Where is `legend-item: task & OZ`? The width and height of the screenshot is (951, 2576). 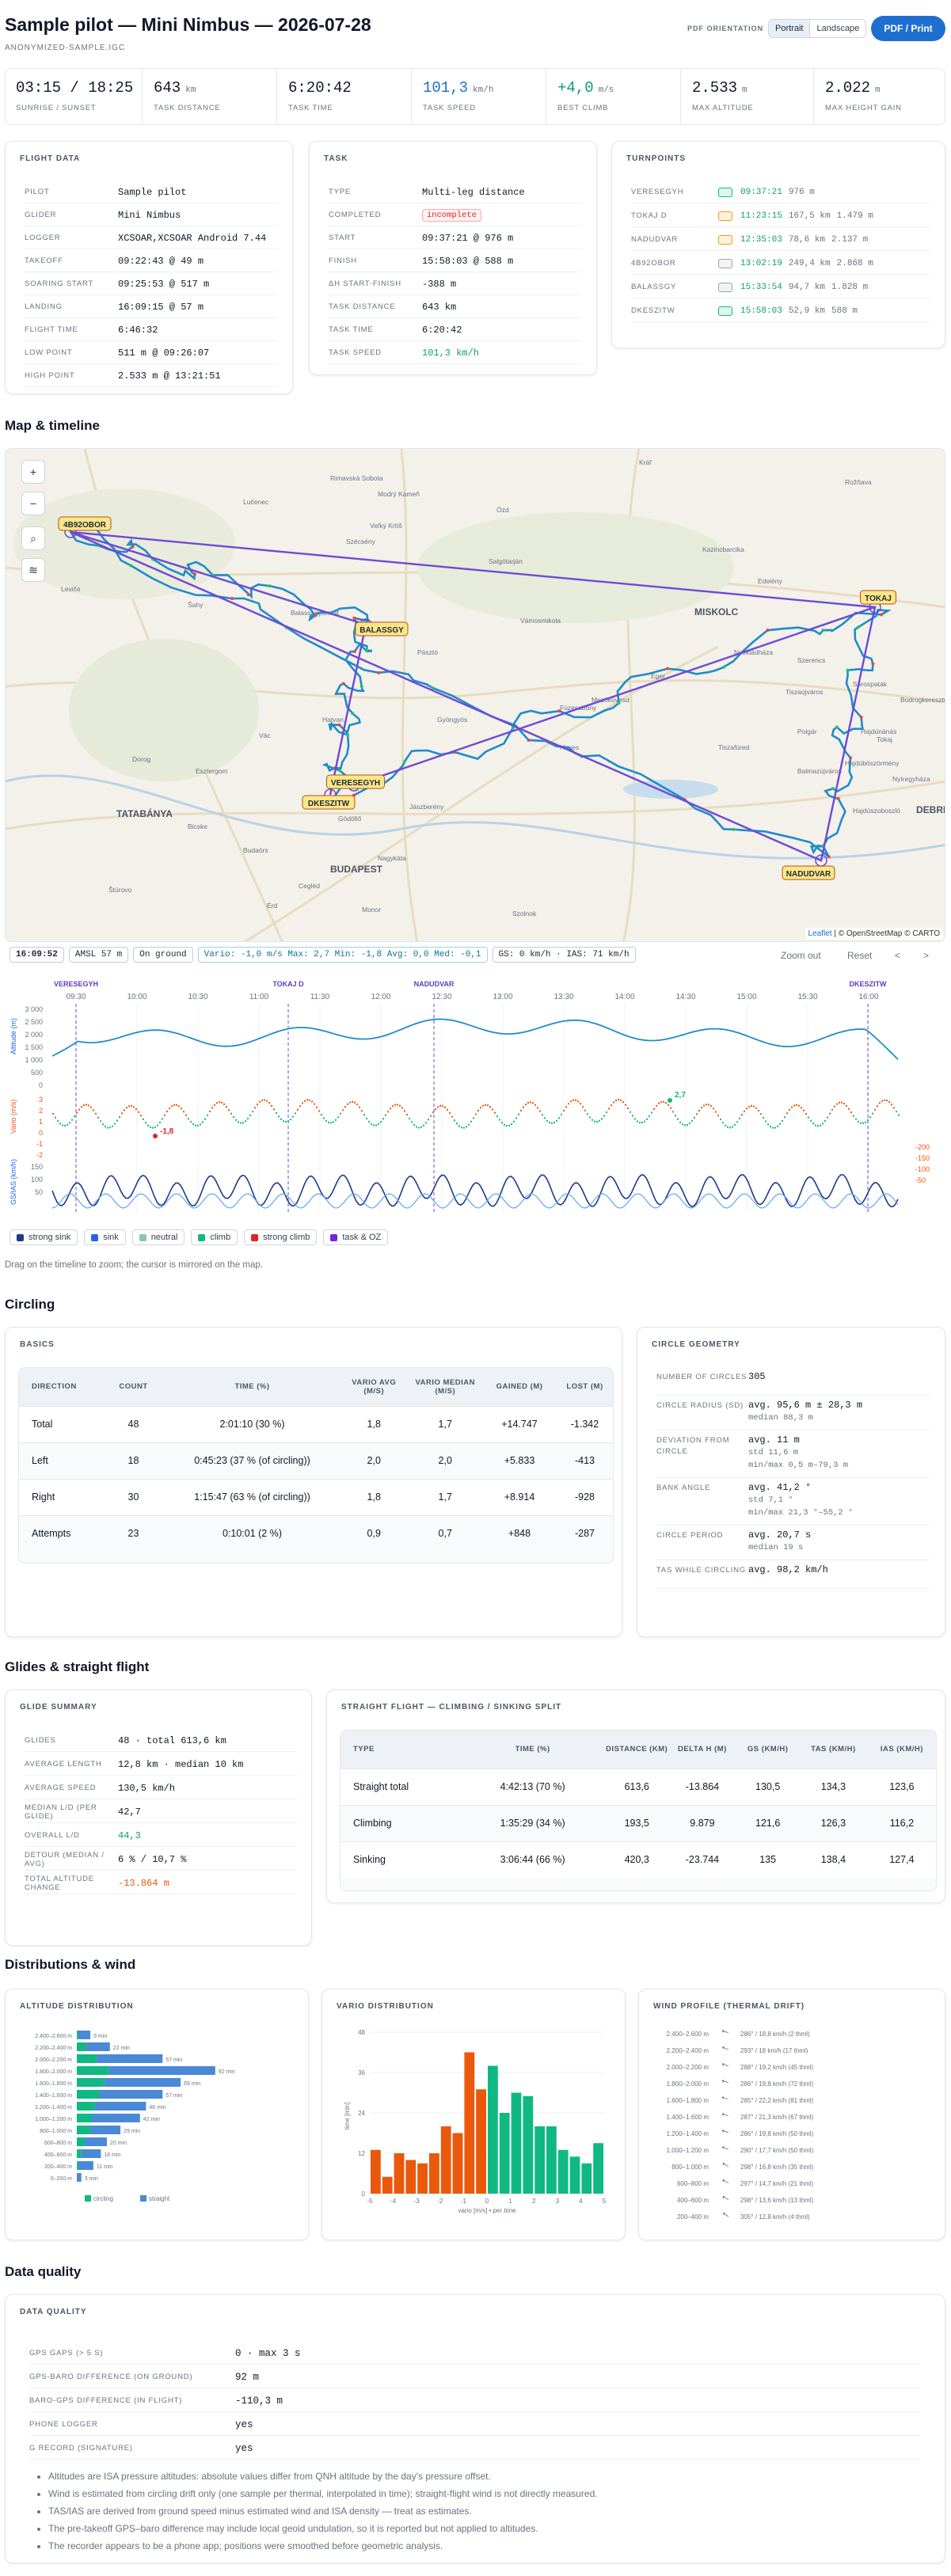 legend-item: task & OZ is located at coordinates (356, 1237).